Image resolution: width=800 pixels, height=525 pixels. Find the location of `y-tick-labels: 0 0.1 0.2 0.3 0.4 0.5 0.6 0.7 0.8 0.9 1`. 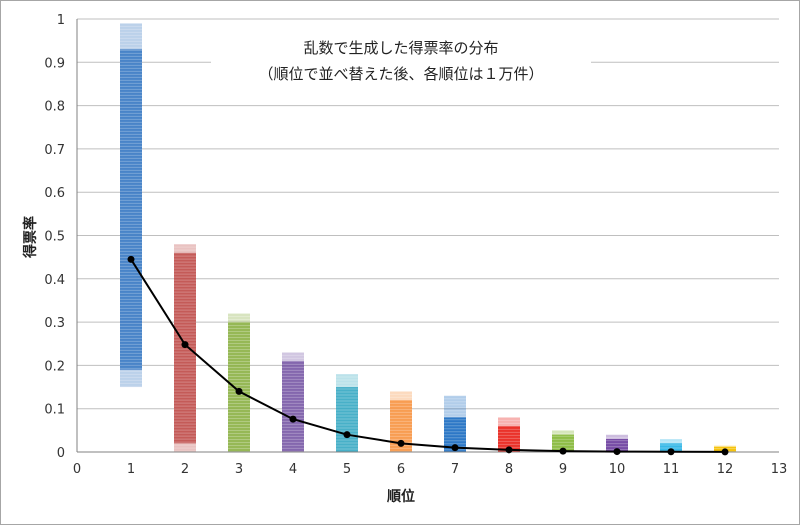

y-tick-labels: 0 0.1 0.2 0.3 0.4 0.5 0.6 0.7 0.8 0.9 1 is located at coordinates (54, 237).